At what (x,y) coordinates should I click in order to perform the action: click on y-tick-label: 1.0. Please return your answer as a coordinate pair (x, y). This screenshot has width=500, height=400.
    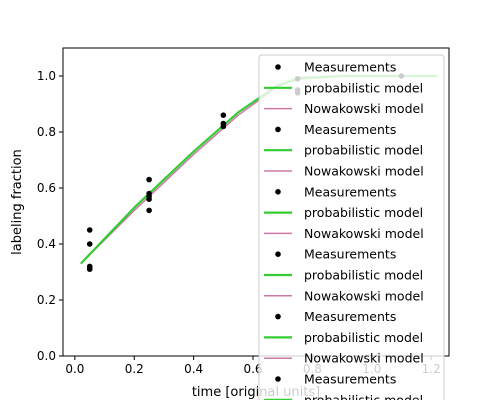
    Looking at the image, I should click on (46, 76).